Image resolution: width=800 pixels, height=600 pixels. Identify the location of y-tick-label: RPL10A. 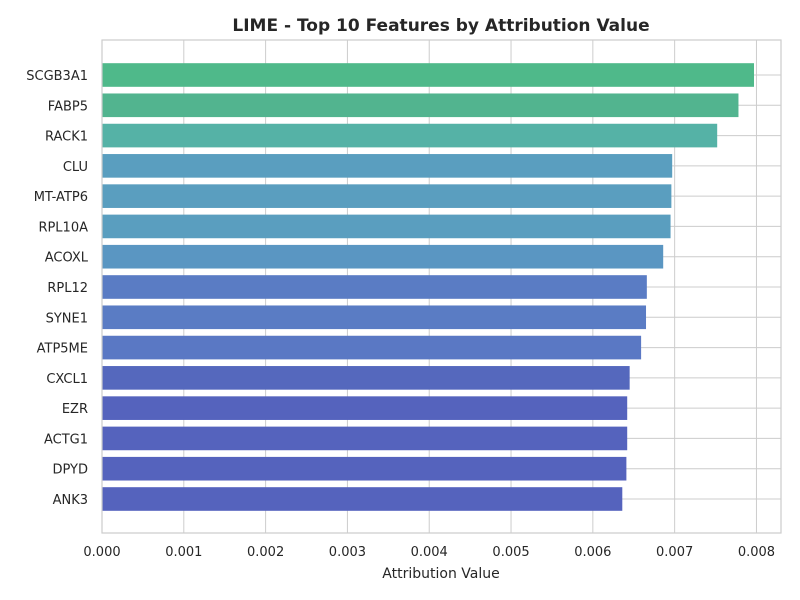
(63, 227).